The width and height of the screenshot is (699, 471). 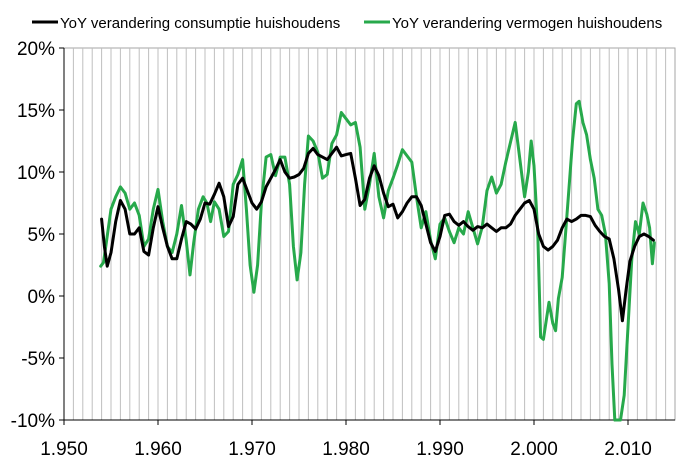 What do you see at coordinates (38, 359) in the screenshot?
I see `y-tick-label: -5%` at bounding box center [38, 359].